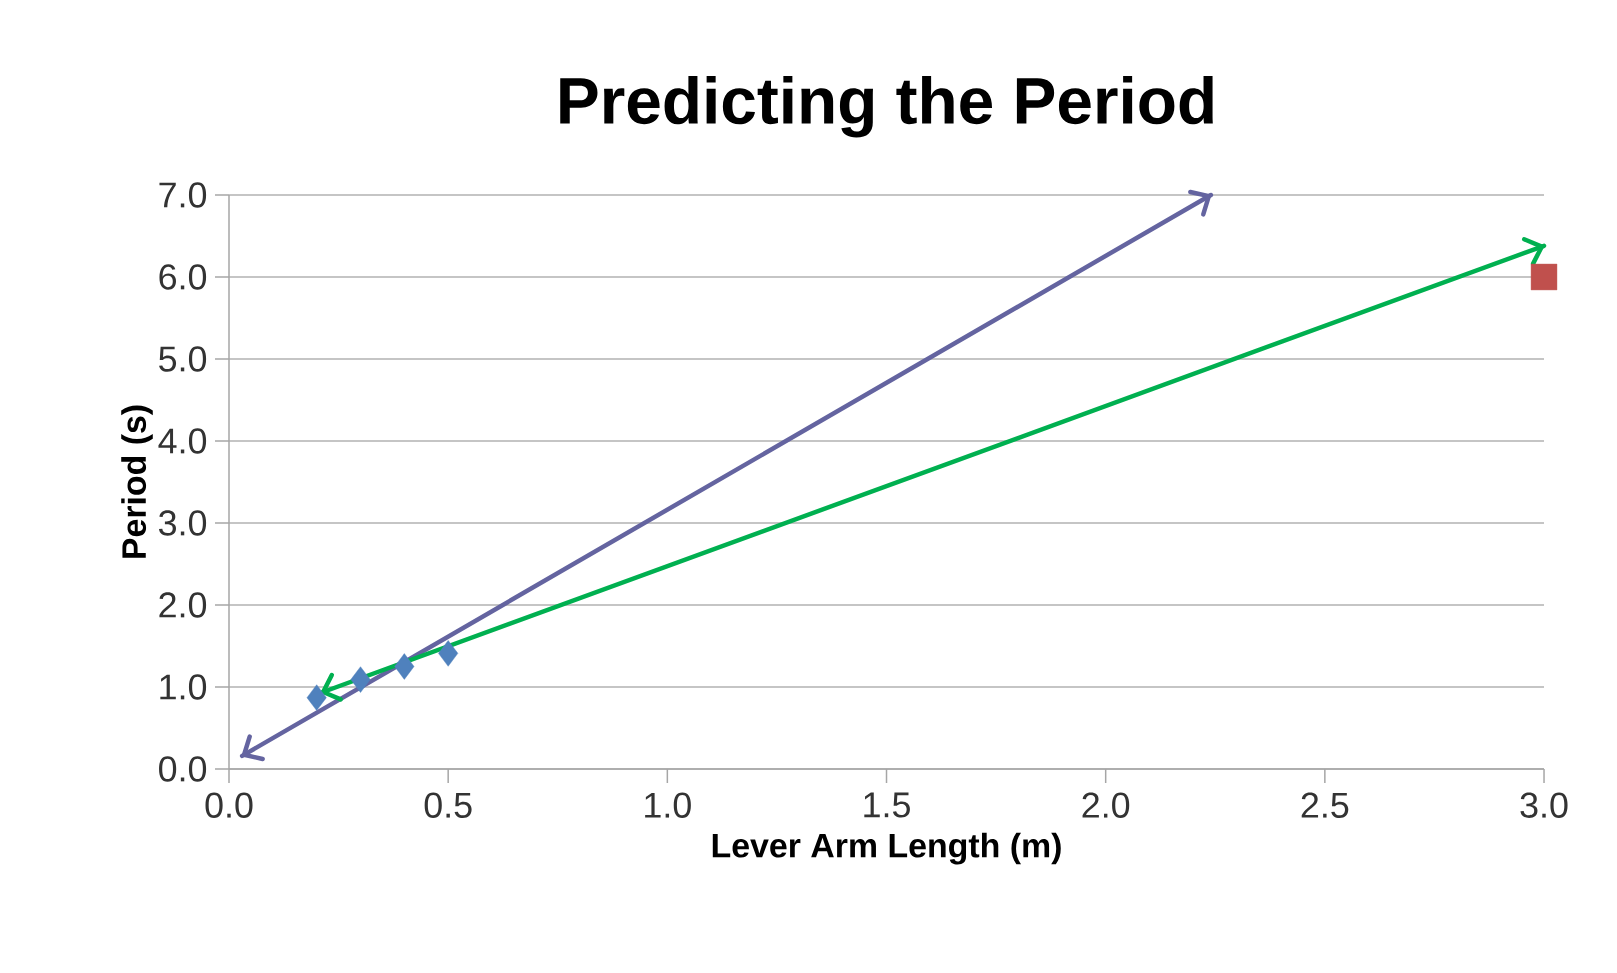 This screenshot has height=973, width=1617. Describe the element at coordinates (182, 441) in the screenshot. I see `y-tick-label: 4.0` at that location.